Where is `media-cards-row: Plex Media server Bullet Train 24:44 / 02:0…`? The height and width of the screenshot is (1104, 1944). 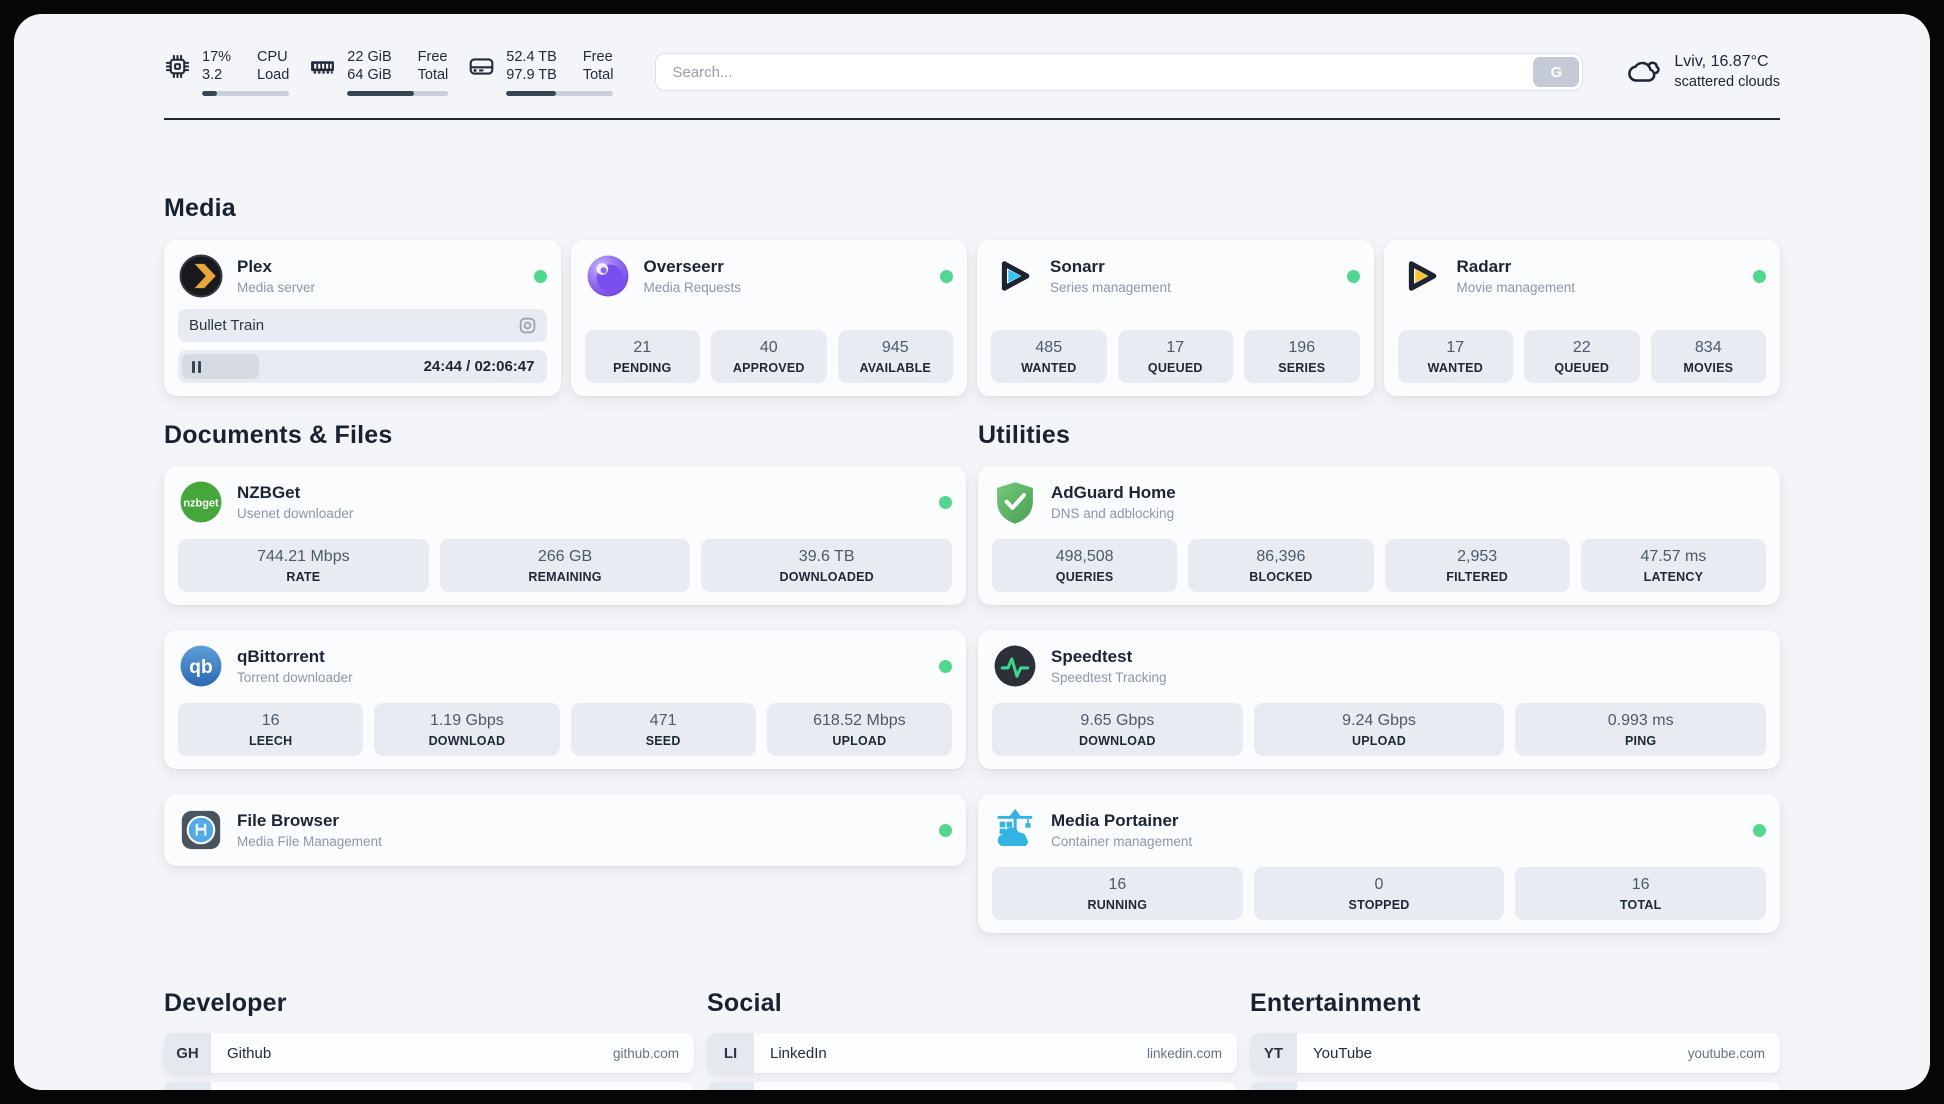
media-cards-row: Plex Media server Bullet Train 24:44 / 02:0… is located at coordinates (972, 318).